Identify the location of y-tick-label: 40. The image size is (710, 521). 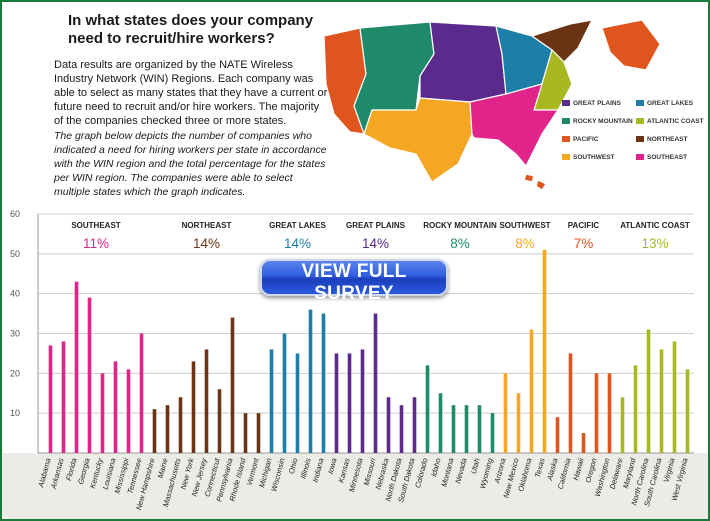
(15, 294).